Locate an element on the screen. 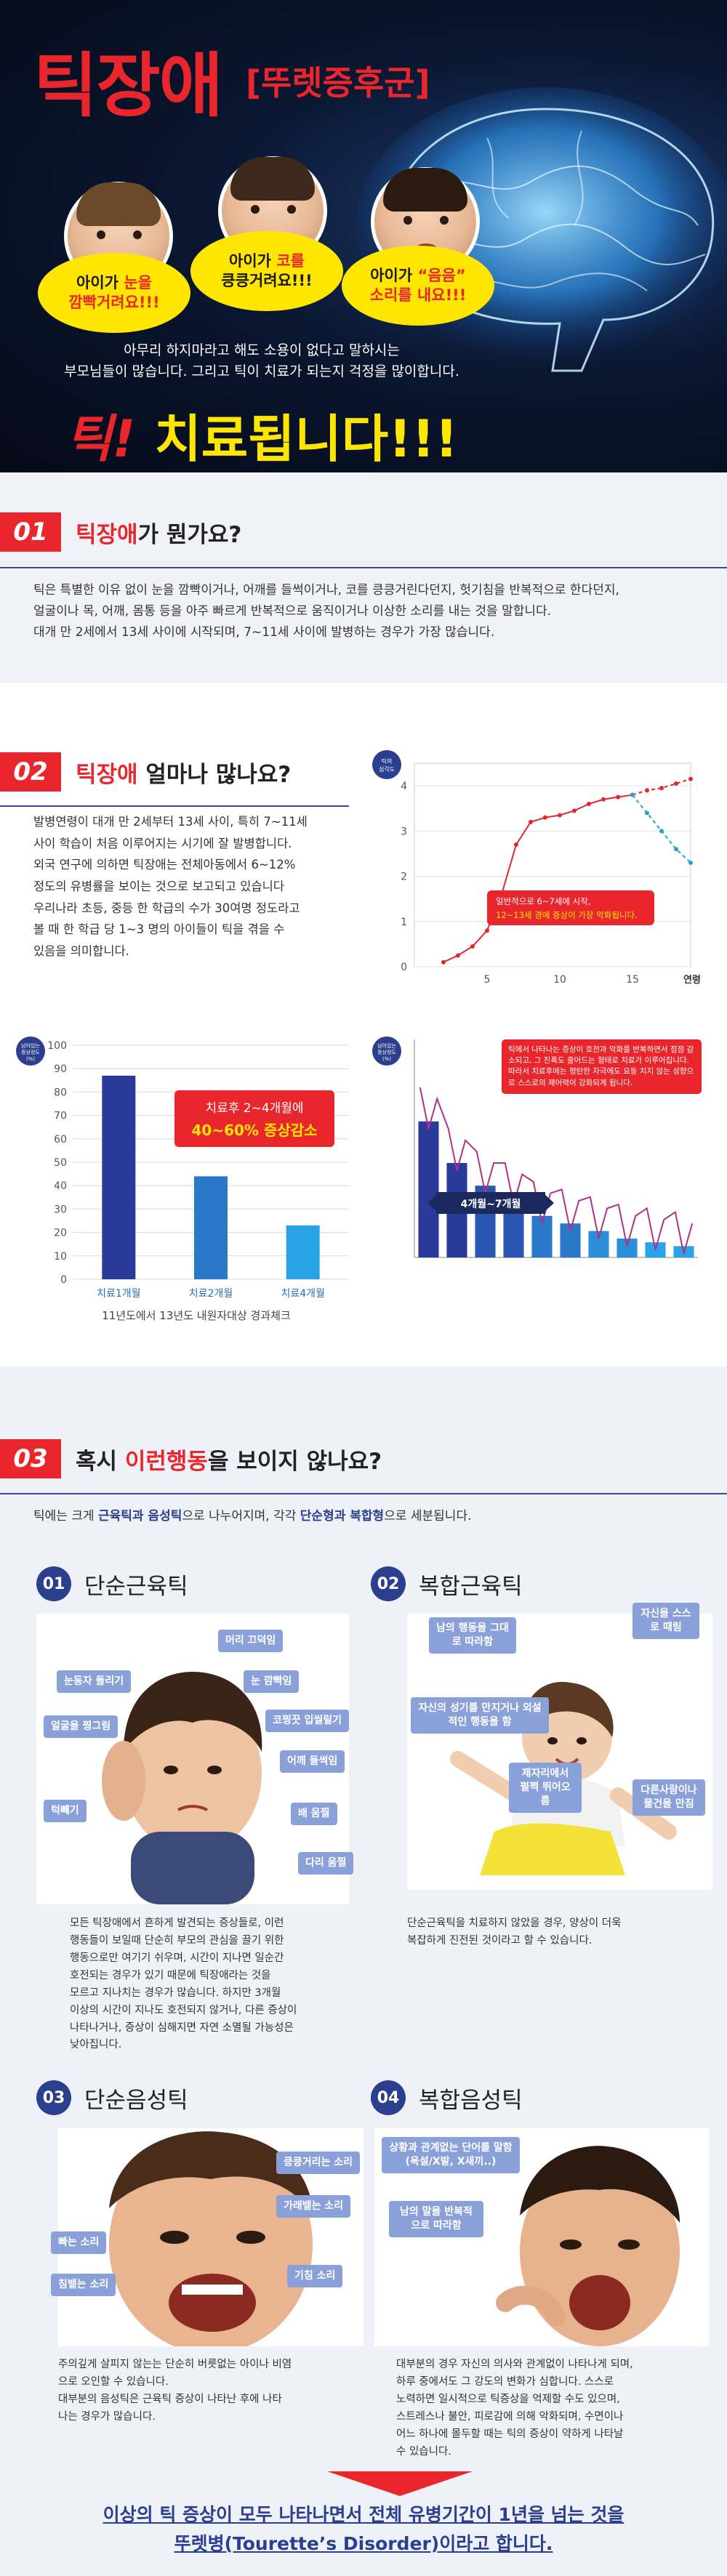  tag-eye-roll: 눈동자 돌리기 is located at coordinates (94, 1681).